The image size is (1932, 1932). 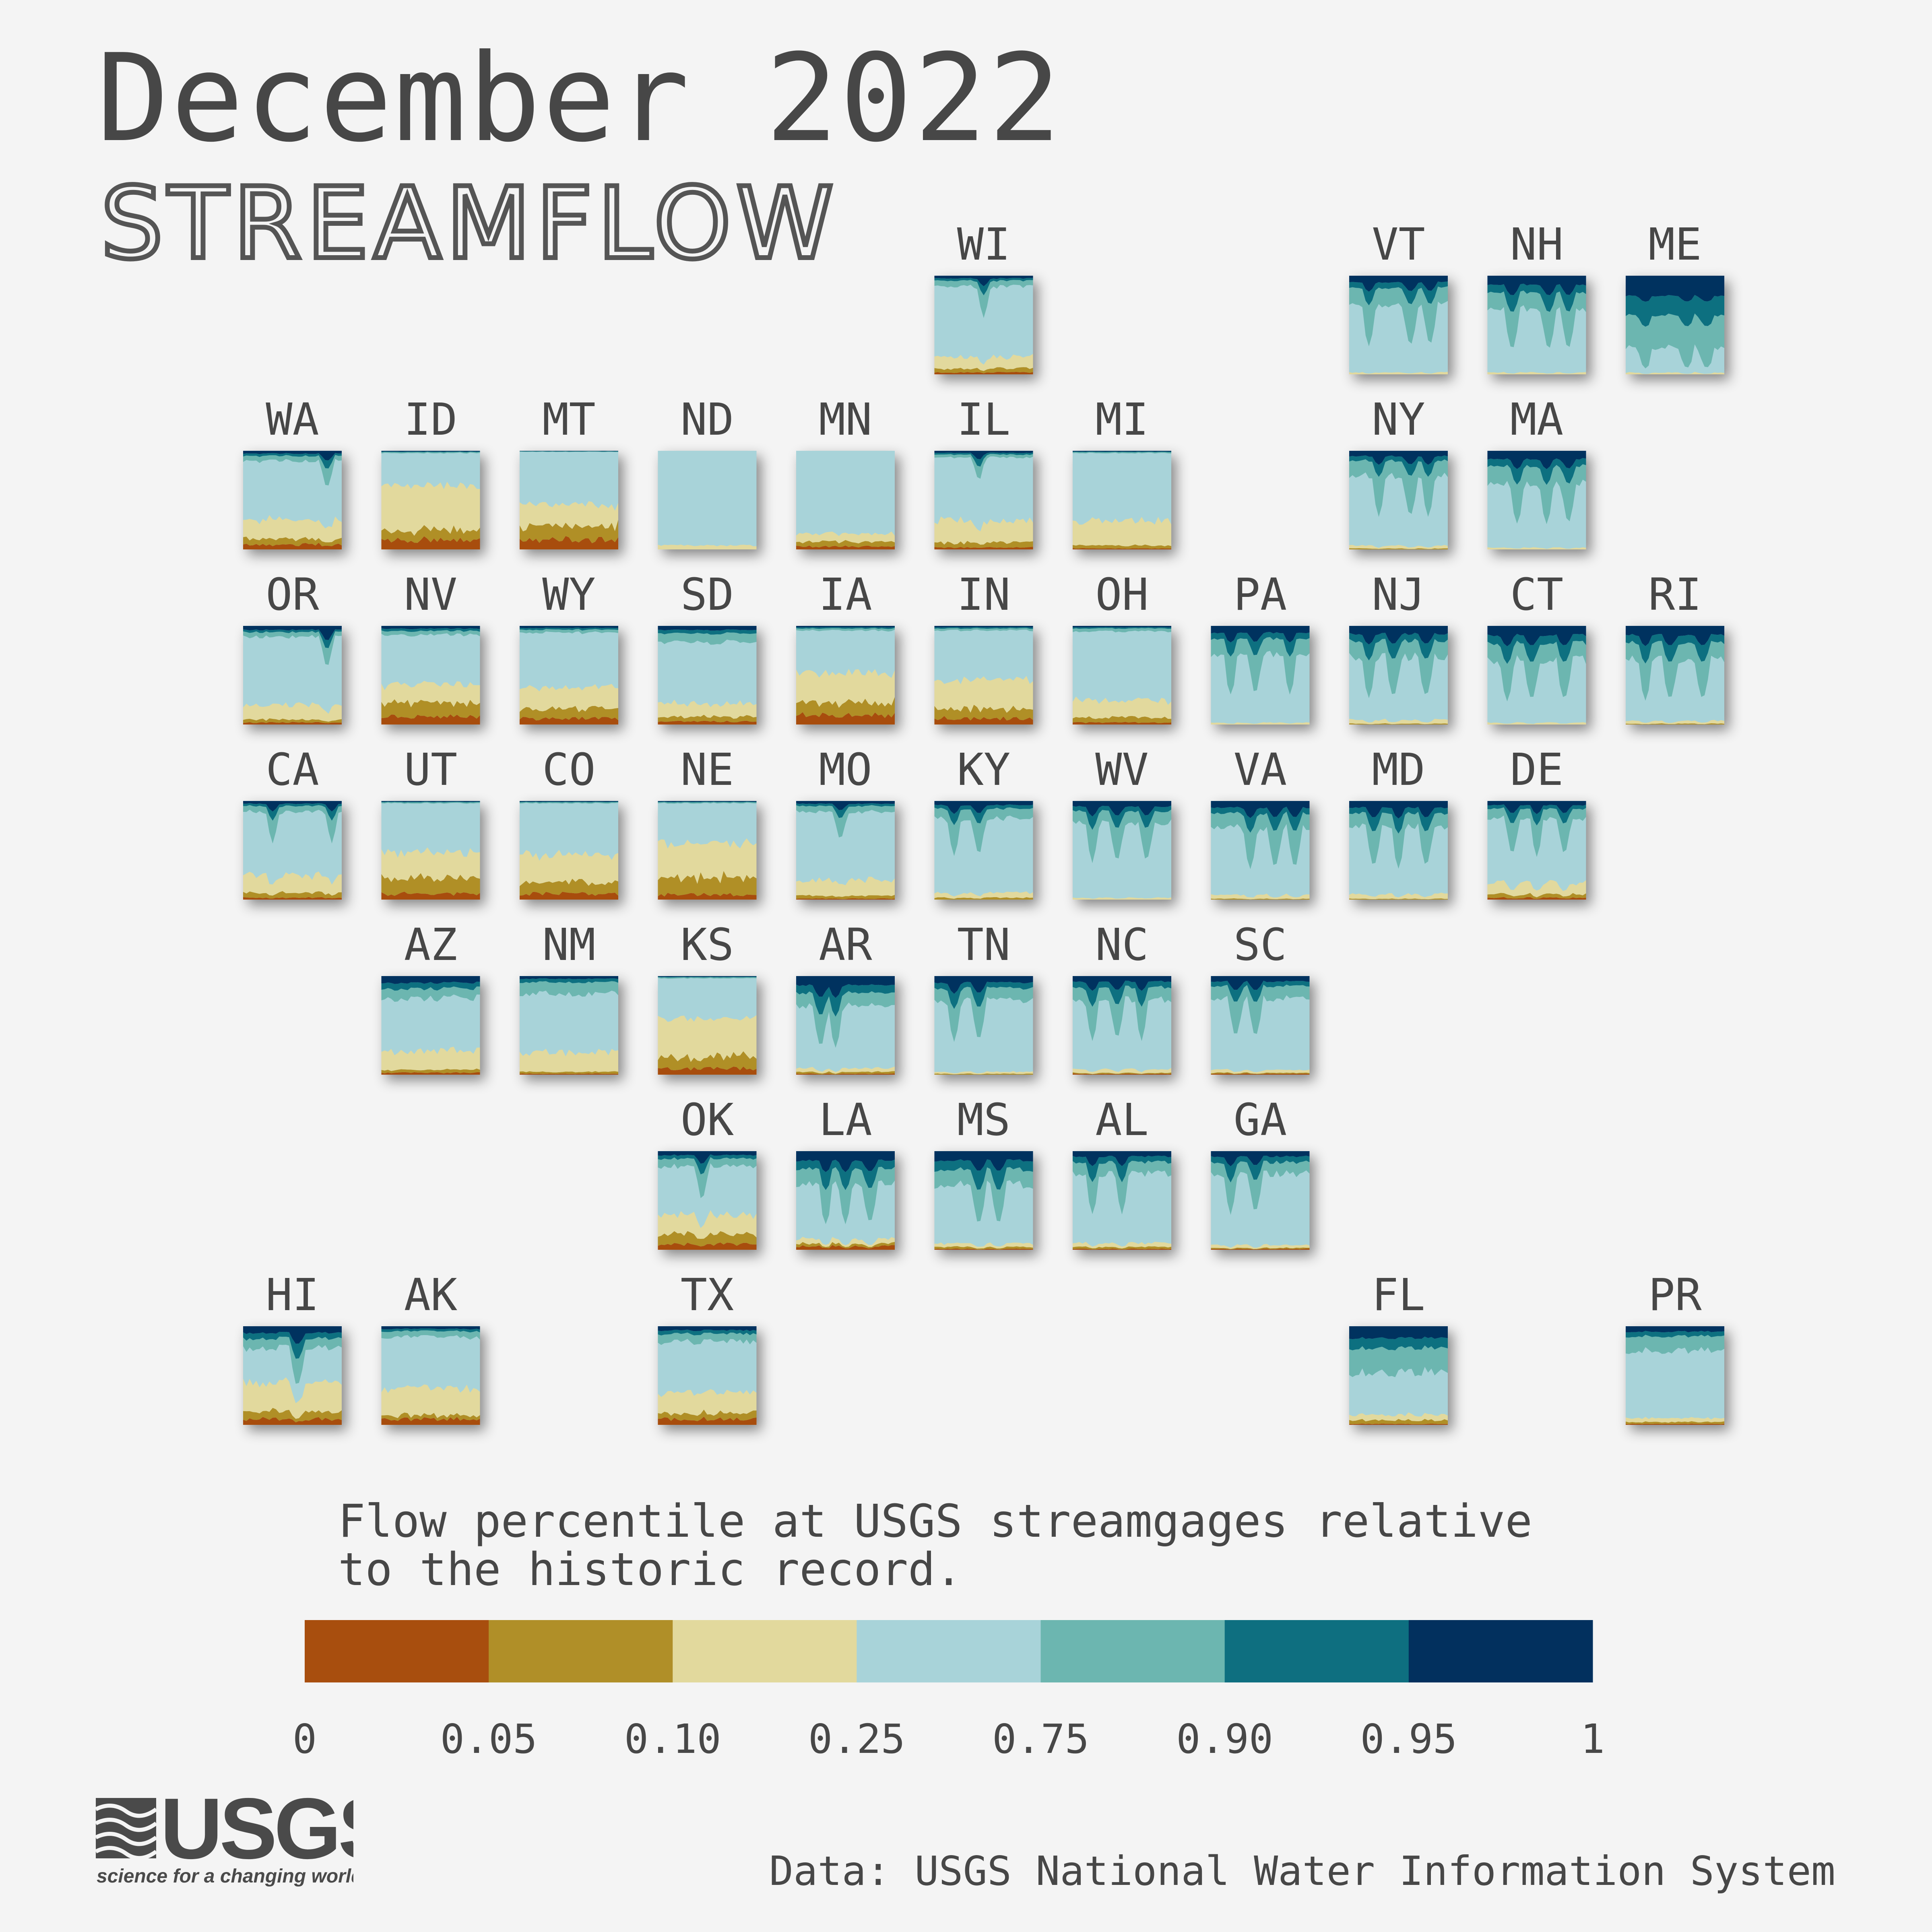 What do you see at coordinates (707, 646) in the screenshot?
I see `state-tile-sd: SD` at bounding box center [707, 646].